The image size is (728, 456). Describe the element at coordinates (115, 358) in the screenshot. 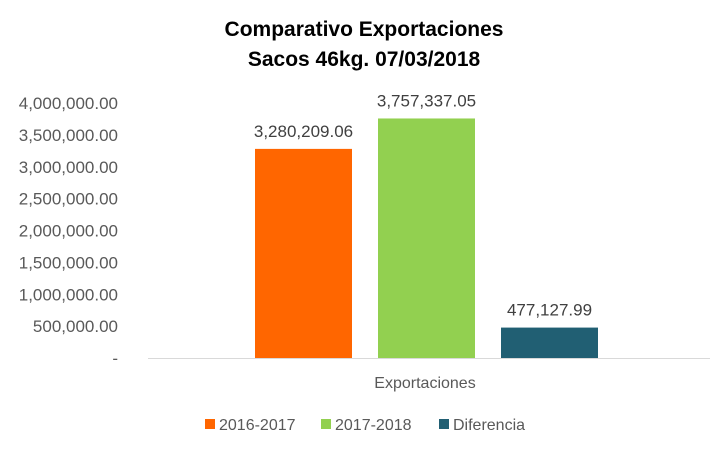

I see `y-tick-label-0: -` at that location.